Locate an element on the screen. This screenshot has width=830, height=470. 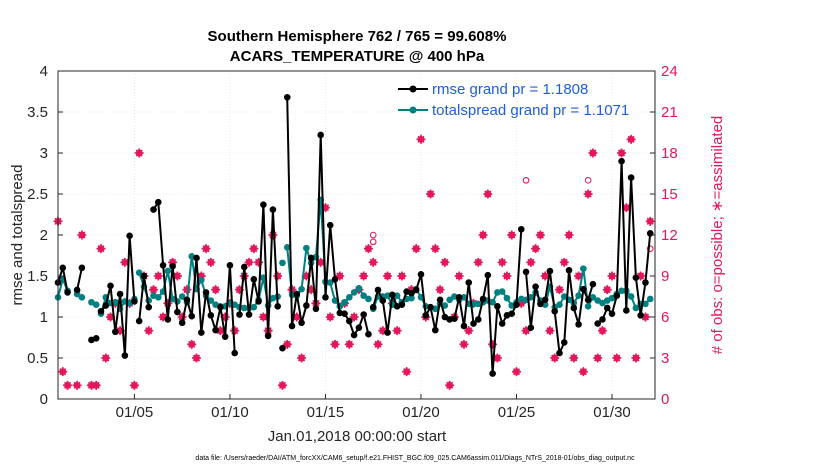
x-tick-label: 01/15 is located at coordinates (326, 412).